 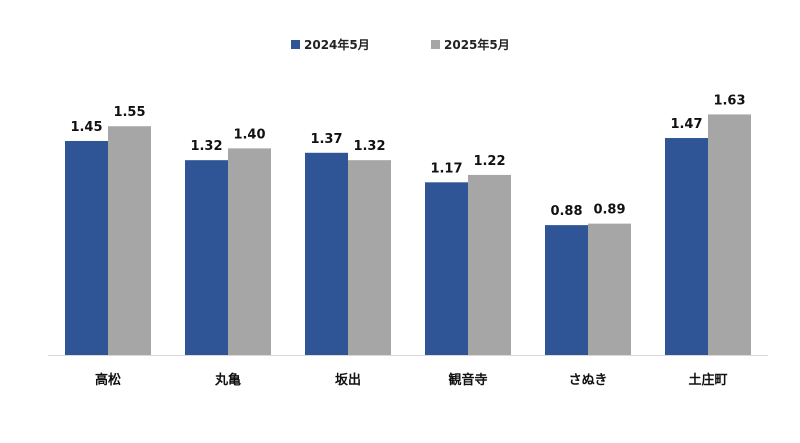 I want to click on chart-legend: 2024年5月 2025年5月, so click(x=400, y=44).